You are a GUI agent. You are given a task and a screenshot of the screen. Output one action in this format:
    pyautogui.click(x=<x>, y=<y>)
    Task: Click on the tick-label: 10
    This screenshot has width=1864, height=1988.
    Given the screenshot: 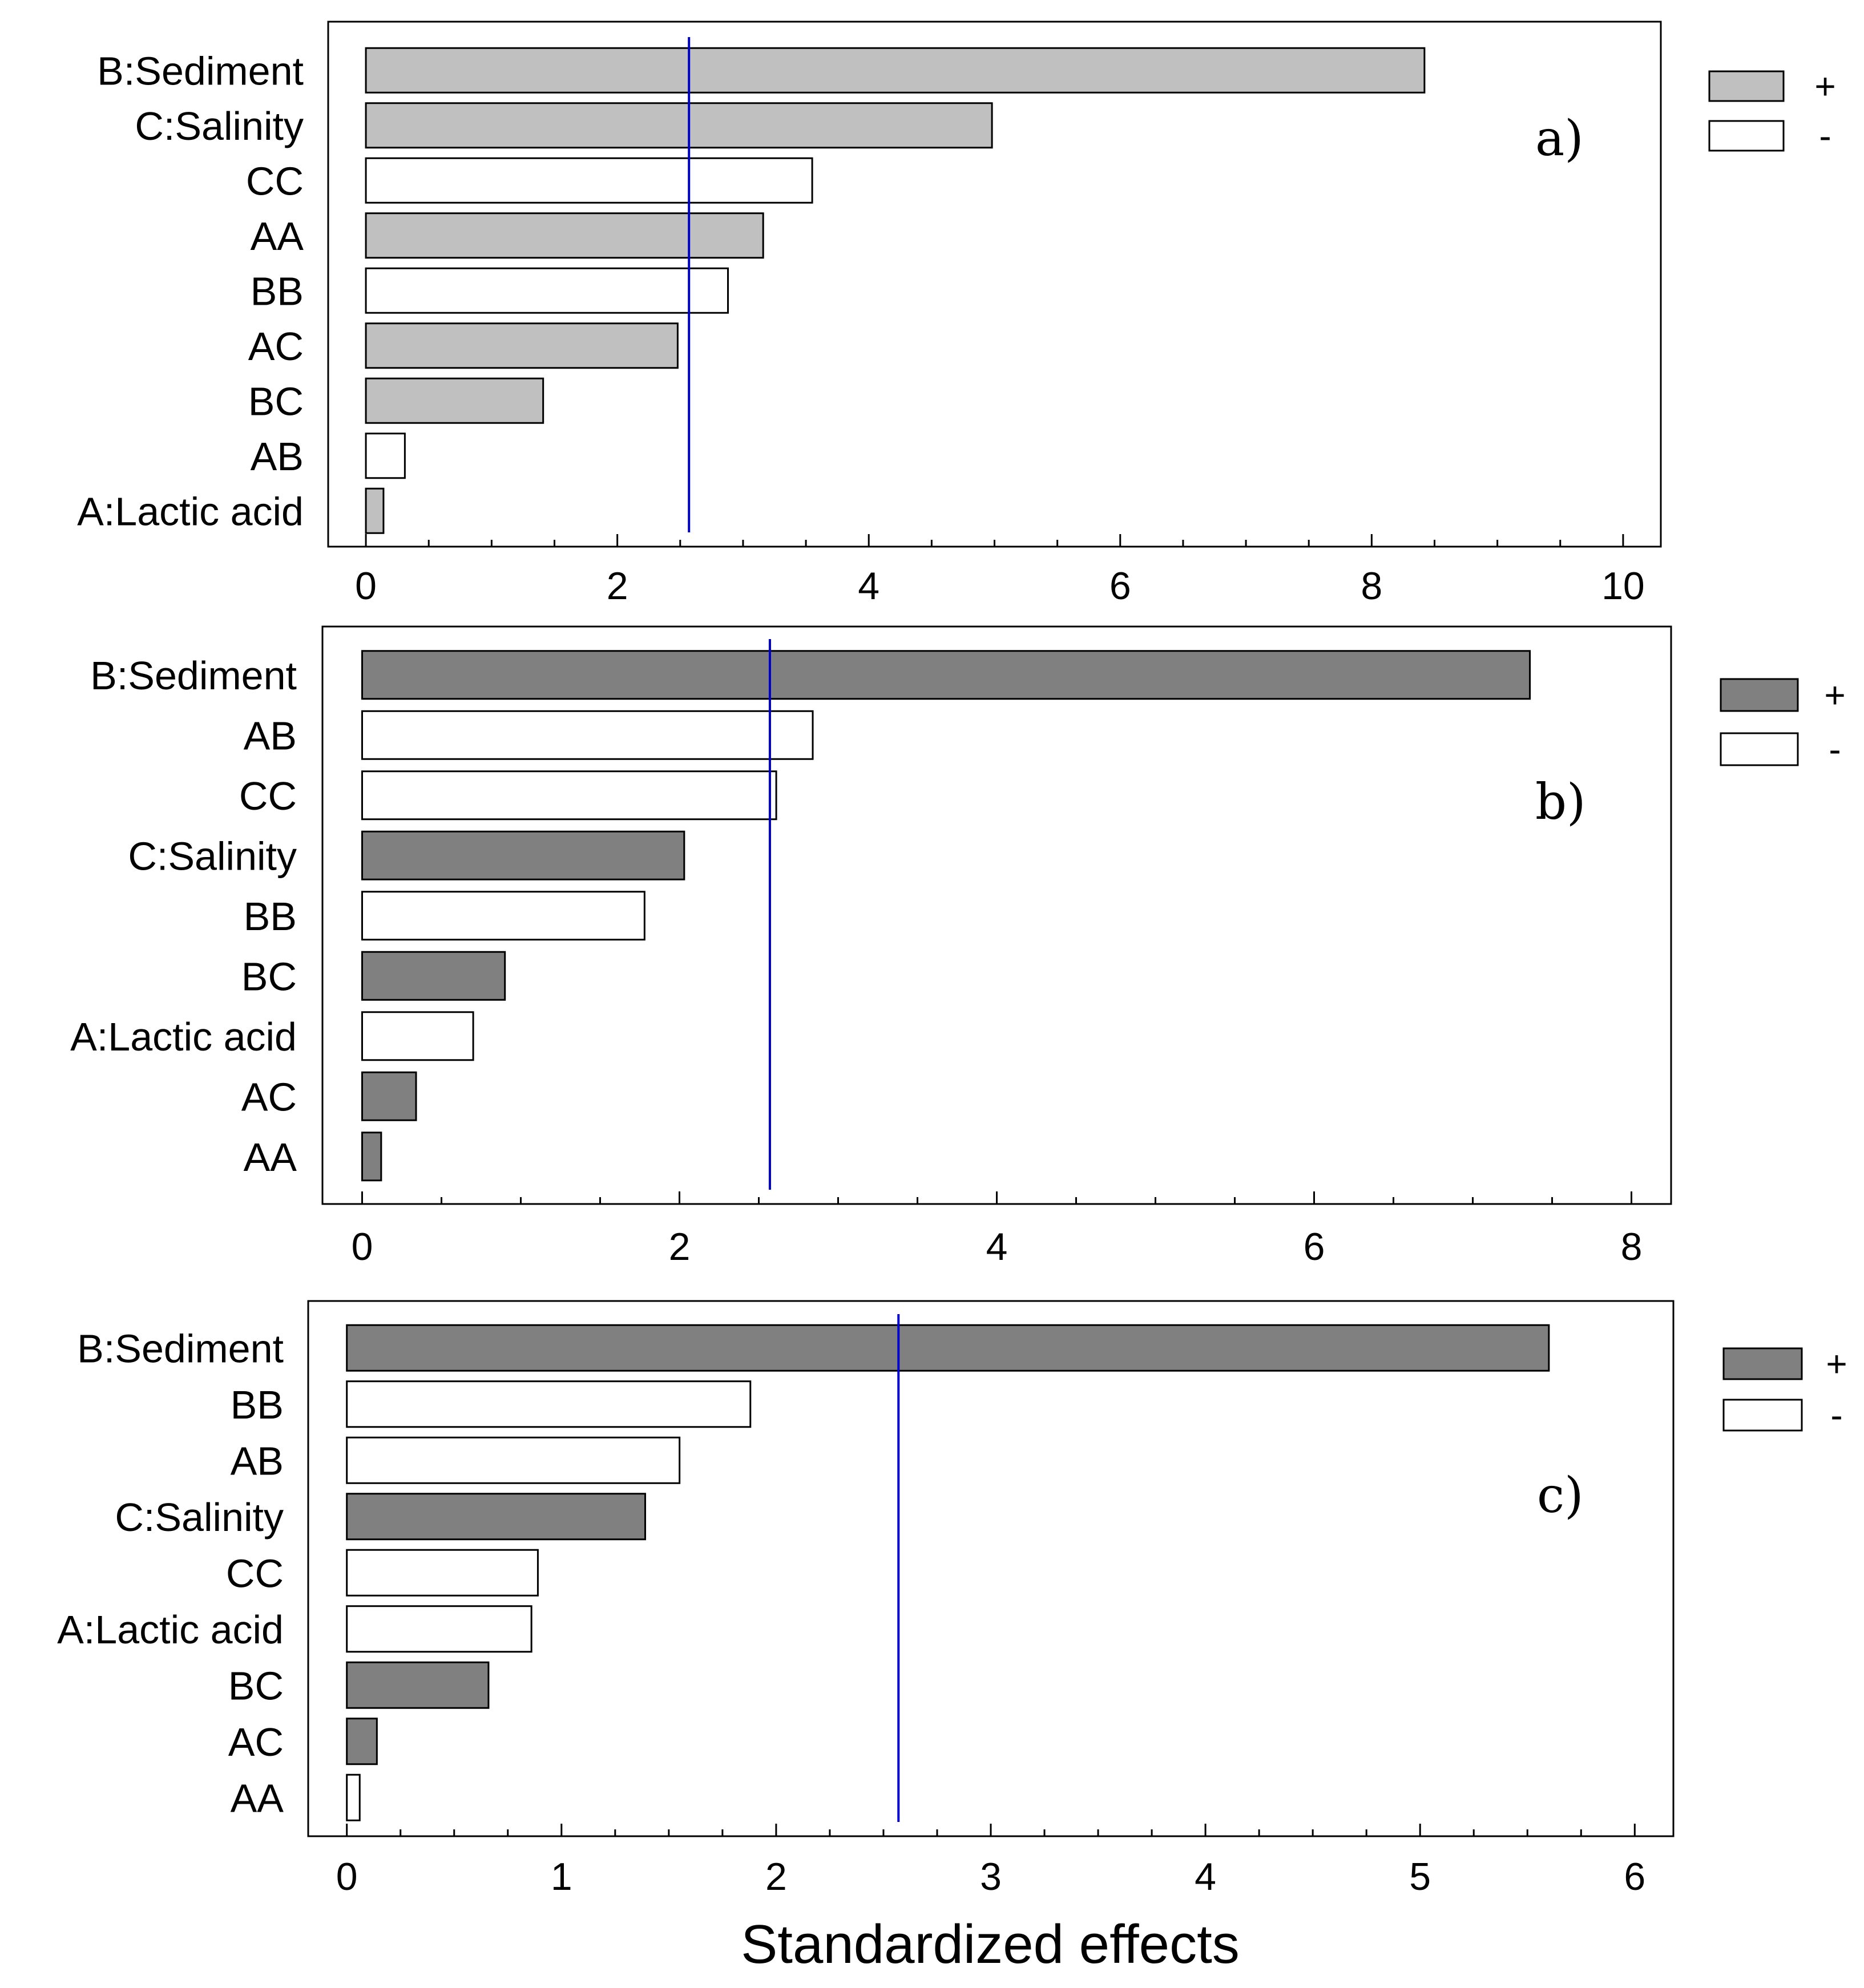 What is the action you would take?
    pyautogui.click(x=1623, y=586)
    